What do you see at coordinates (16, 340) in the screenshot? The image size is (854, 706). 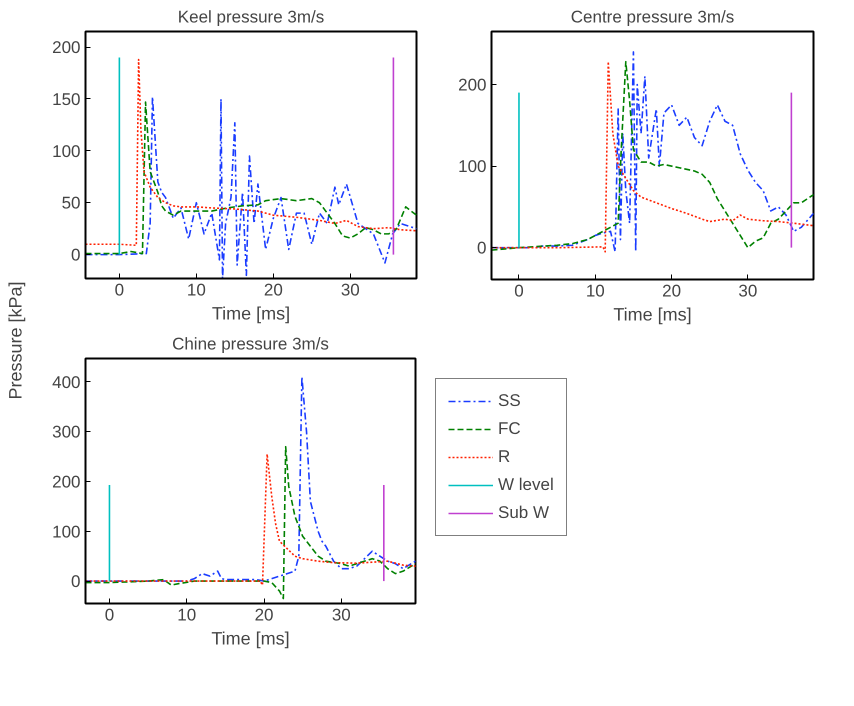 I see `y-axis-title: Pressure [kPa]` at bounding box center [16, 340].